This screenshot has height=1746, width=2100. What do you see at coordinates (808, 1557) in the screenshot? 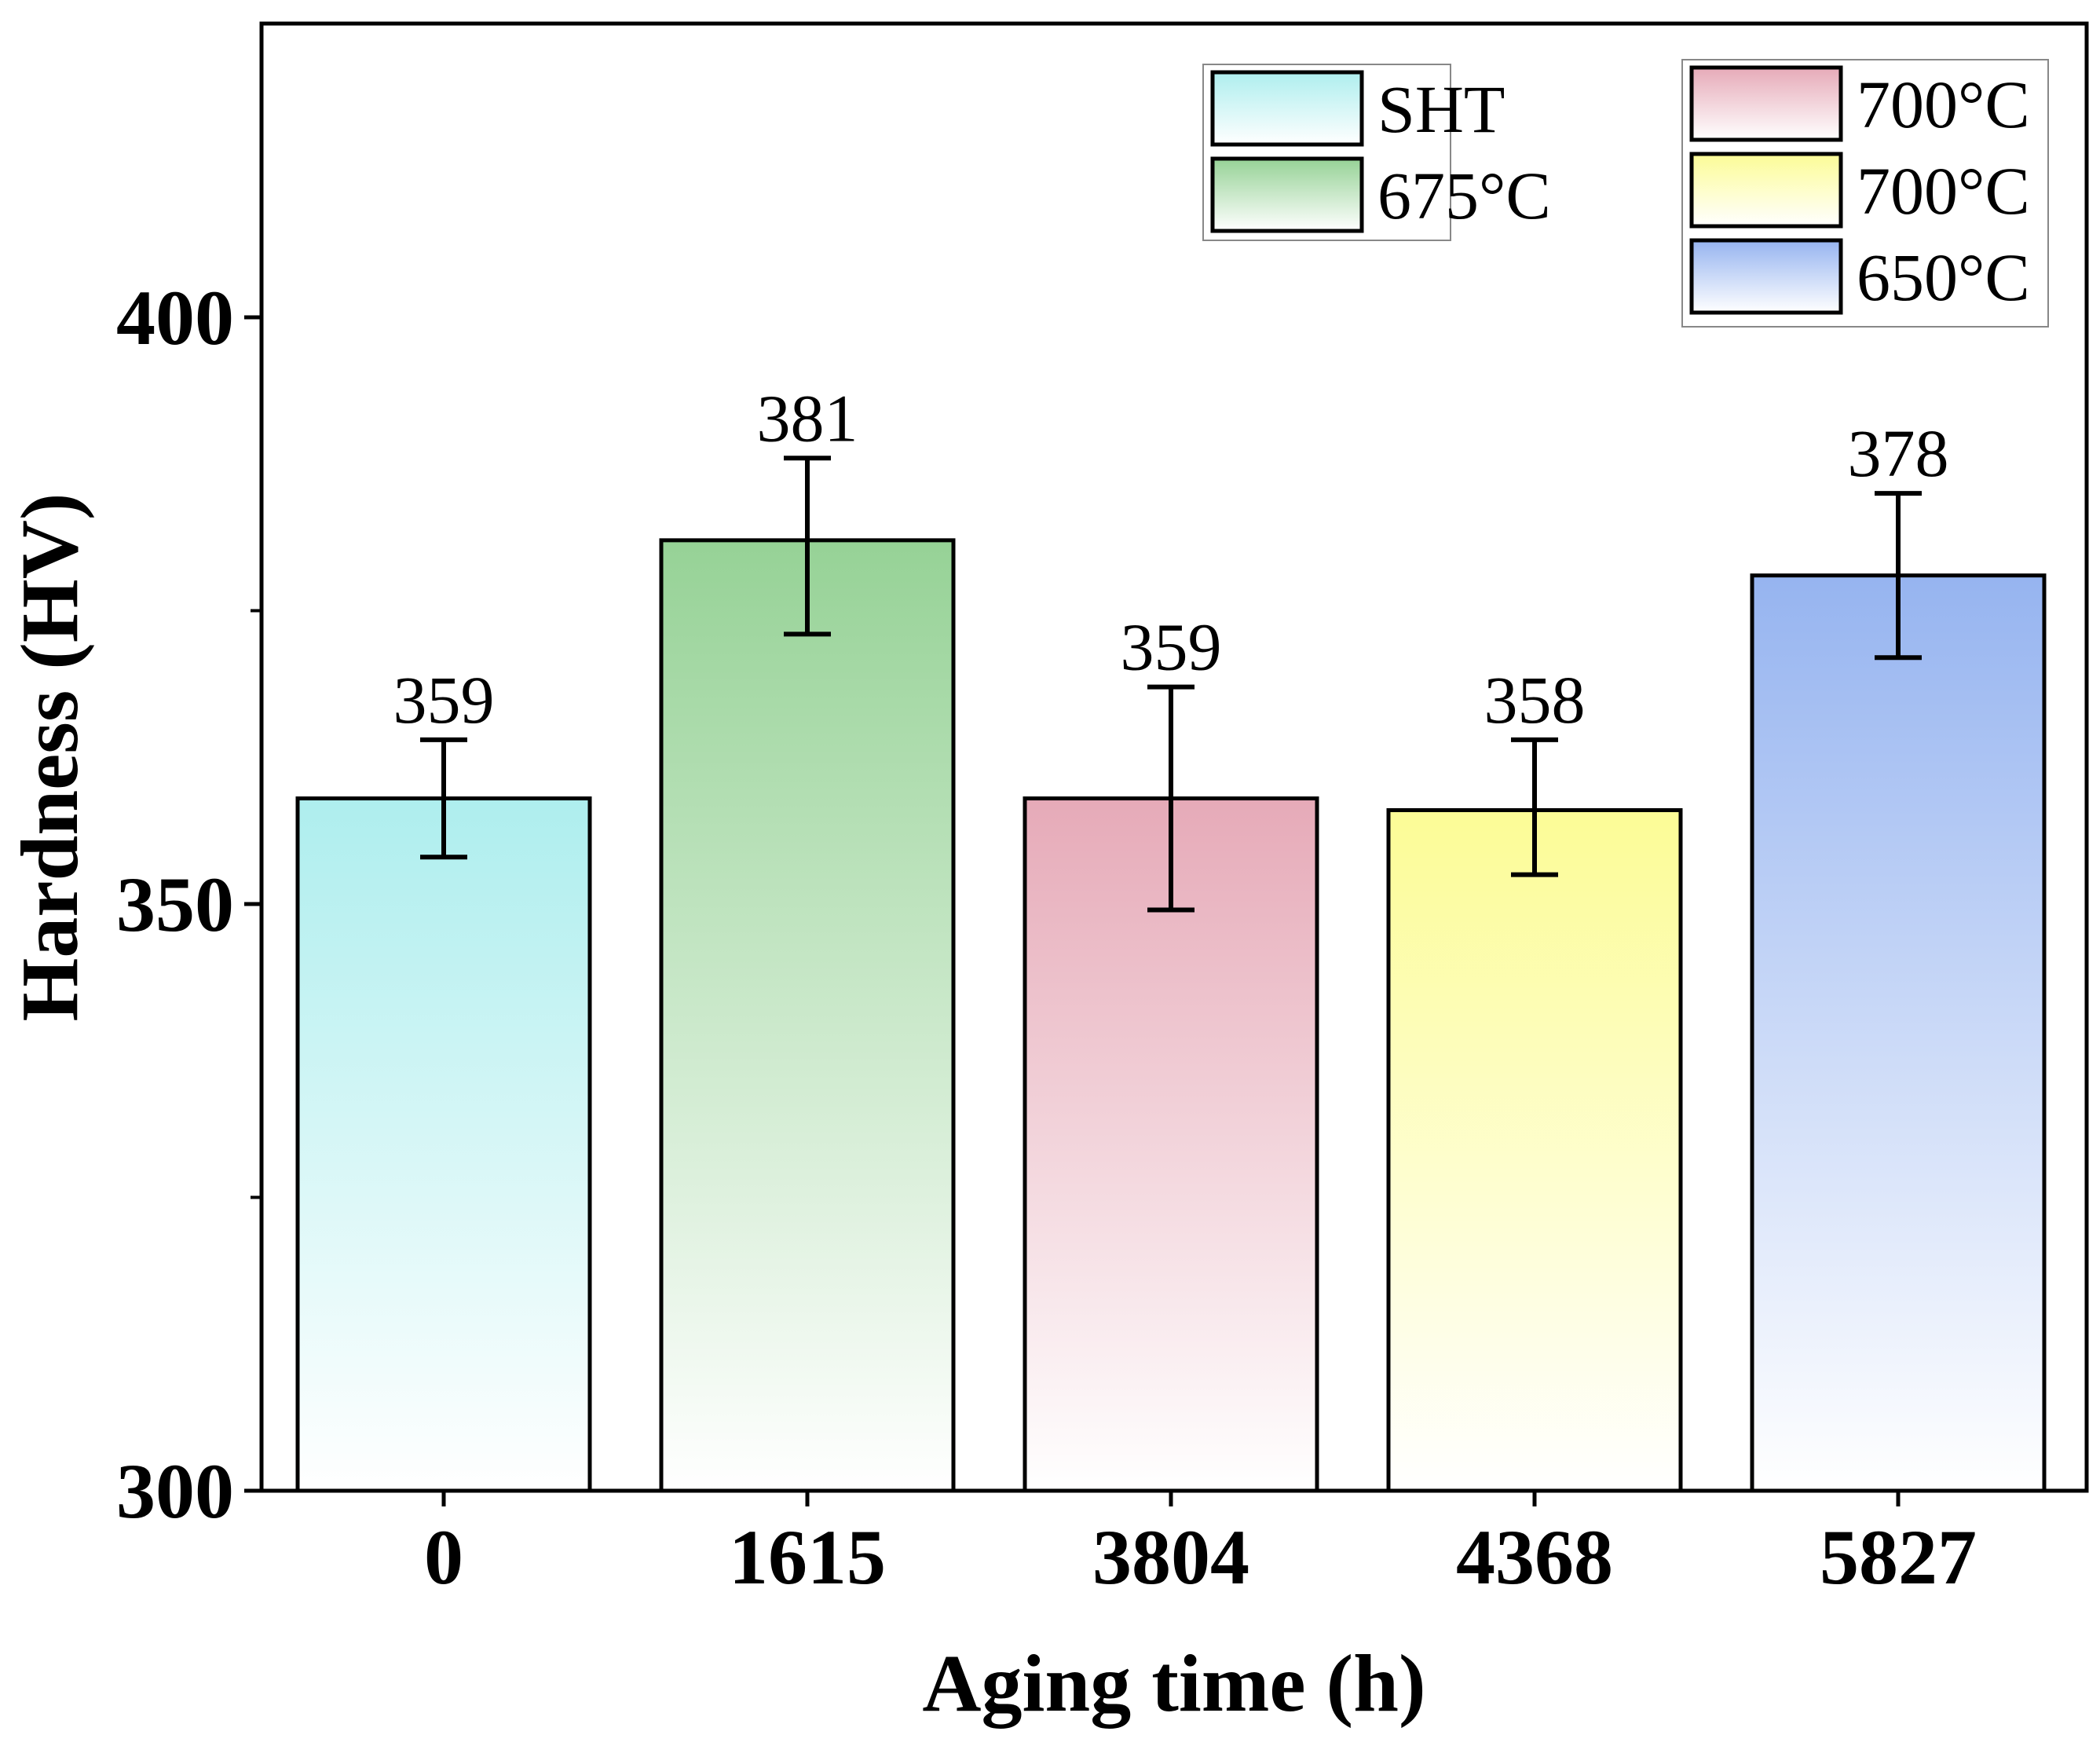
I see `x-tick-label: 1615` at bounding box center [808, 1557].